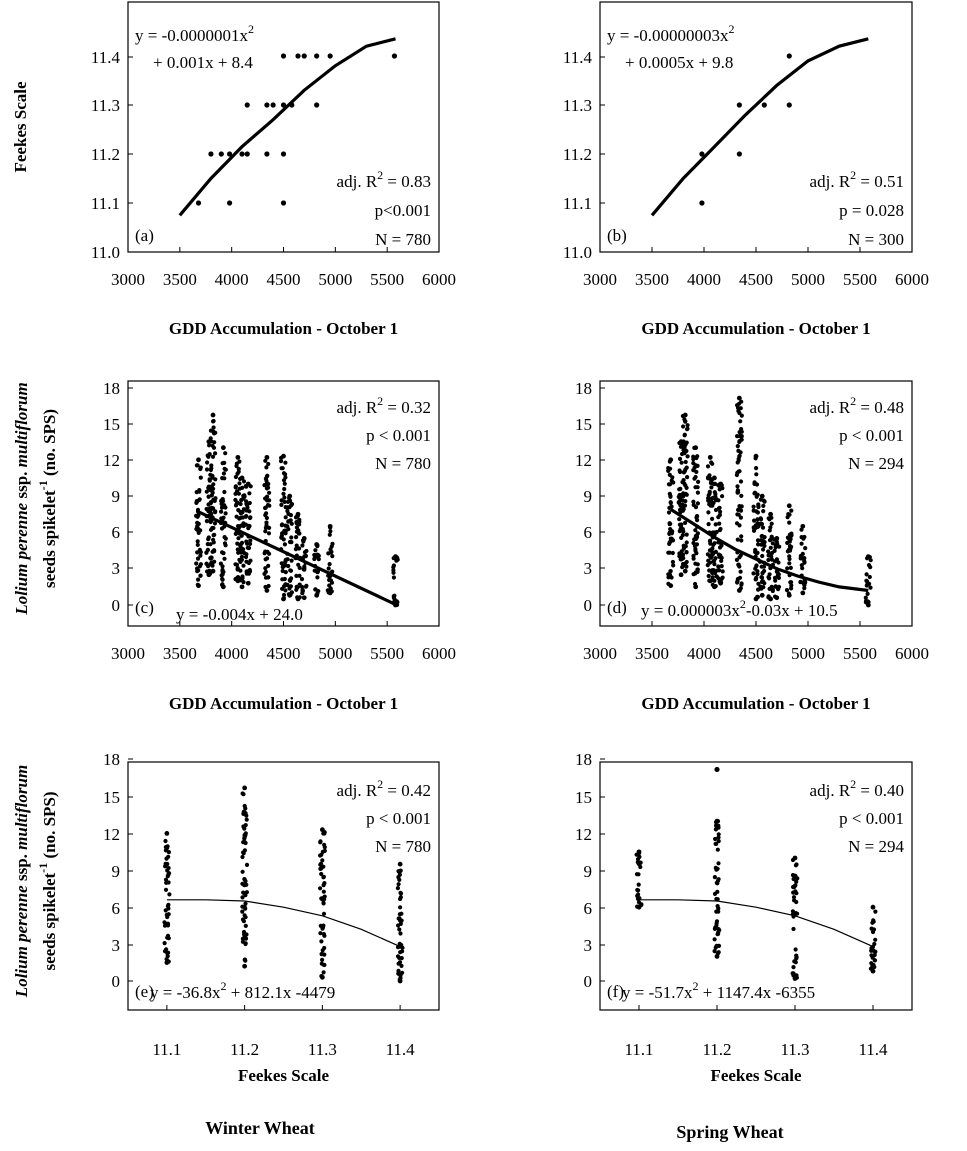 This screenshot has height=1151, width=967. I want to click on data-points, so click(296, 129).